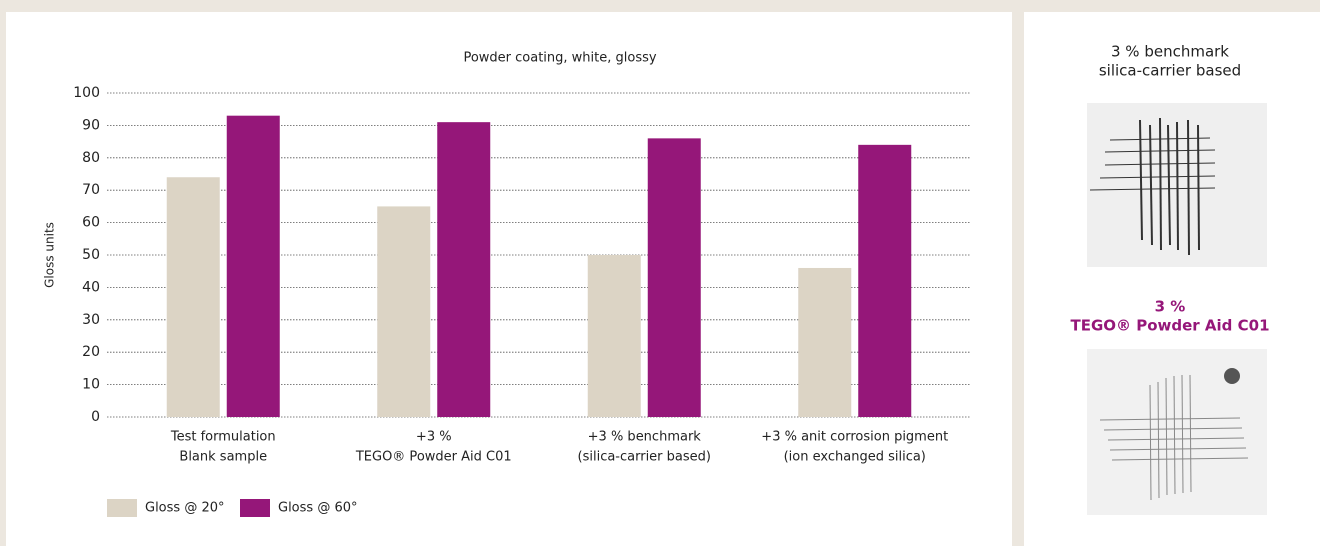 The width and height of the screenshot is (1320, 546). What do you see at coordinates (1232, 376) in the screenshot?
I see `image-spot` at bounding box center [1232, 376].